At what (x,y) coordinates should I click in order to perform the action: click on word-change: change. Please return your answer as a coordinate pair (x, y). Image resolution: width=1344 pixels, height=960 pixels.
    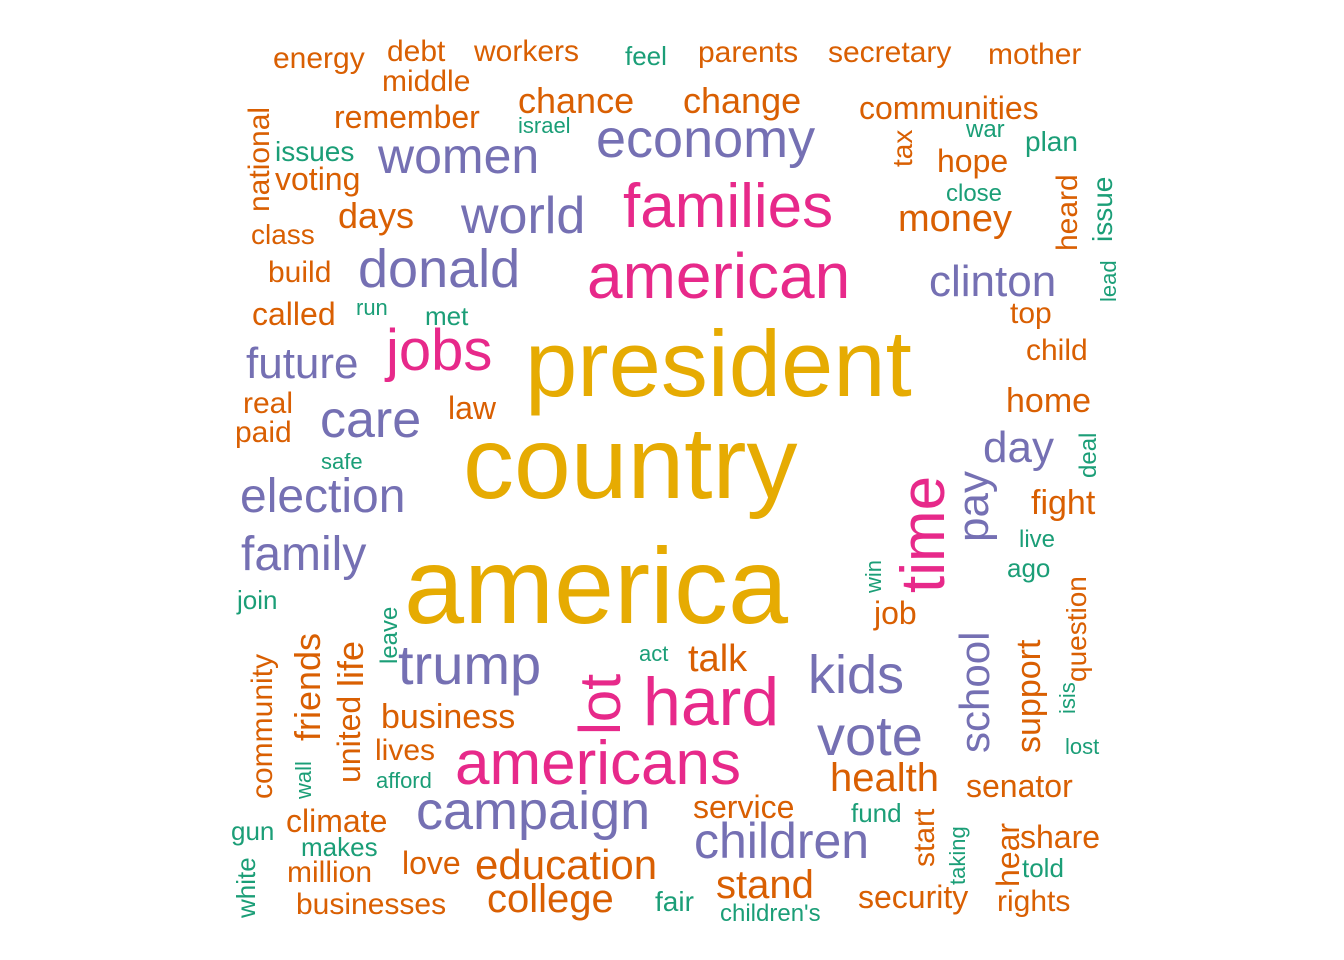
    Looking at the image, I should click on (742, 100).